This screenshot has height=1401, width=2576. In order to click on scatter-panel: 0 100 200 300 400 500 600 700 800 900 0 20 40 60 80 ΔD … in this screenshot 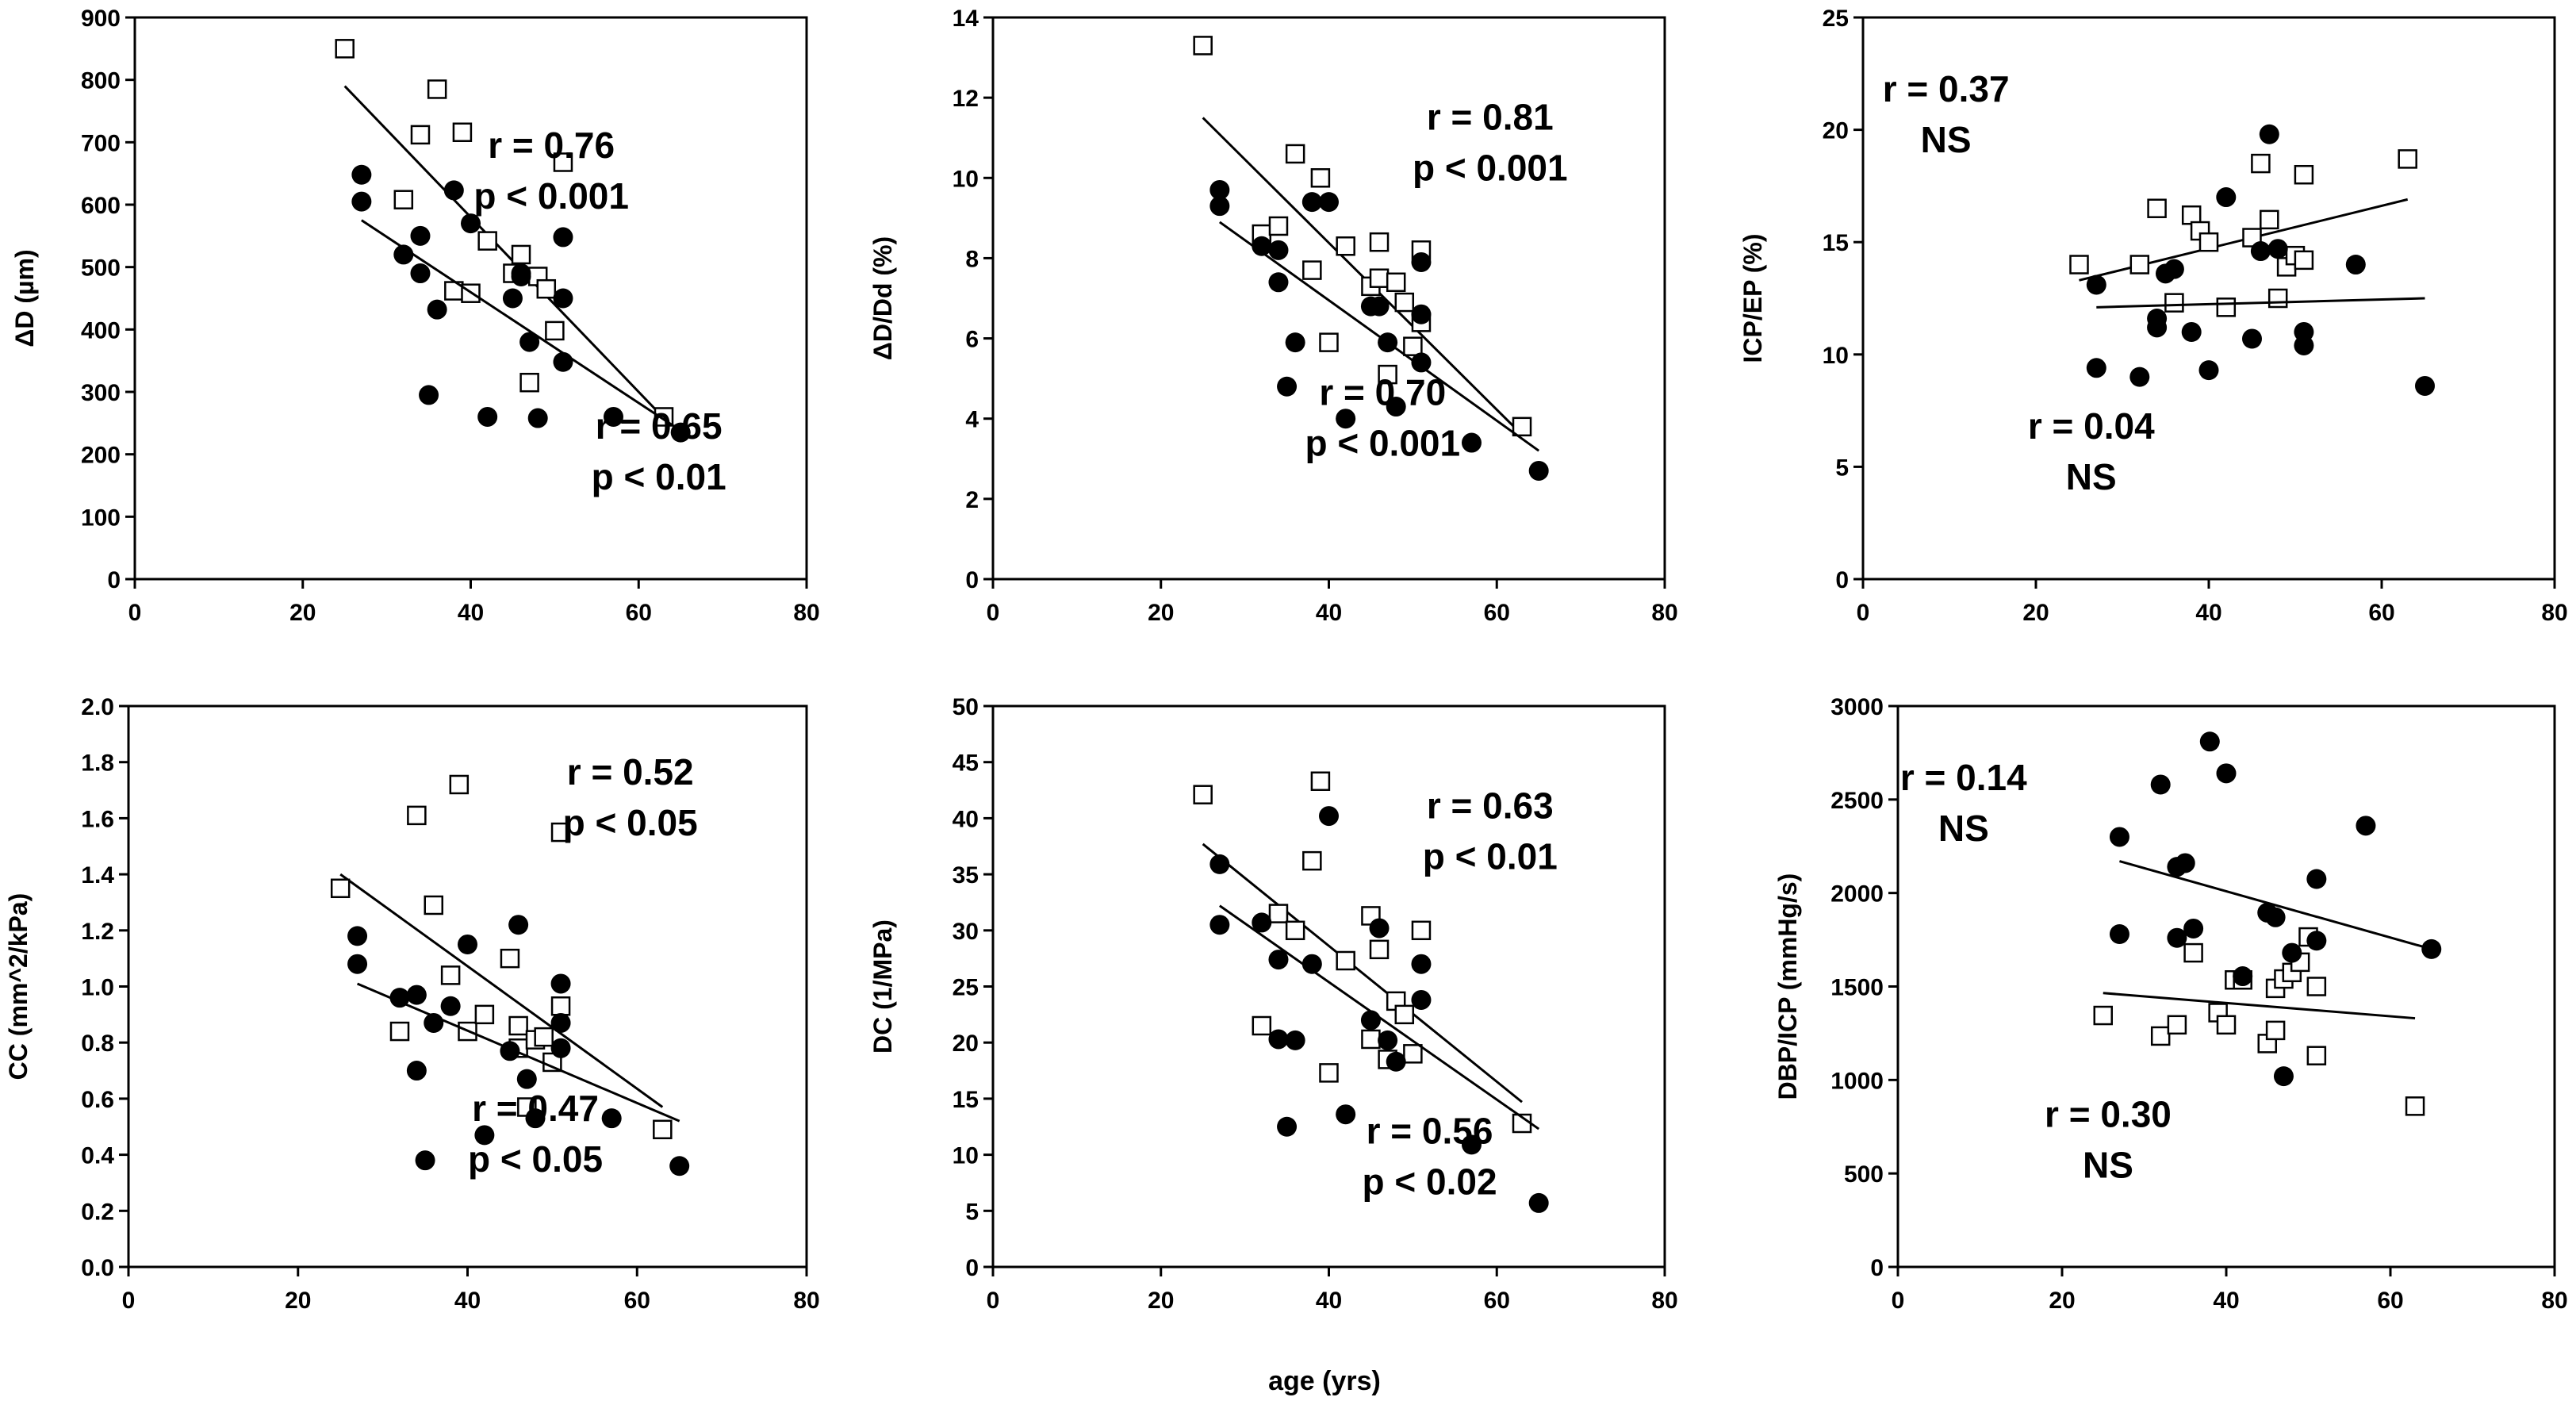, I will do `click(415, 316)`.